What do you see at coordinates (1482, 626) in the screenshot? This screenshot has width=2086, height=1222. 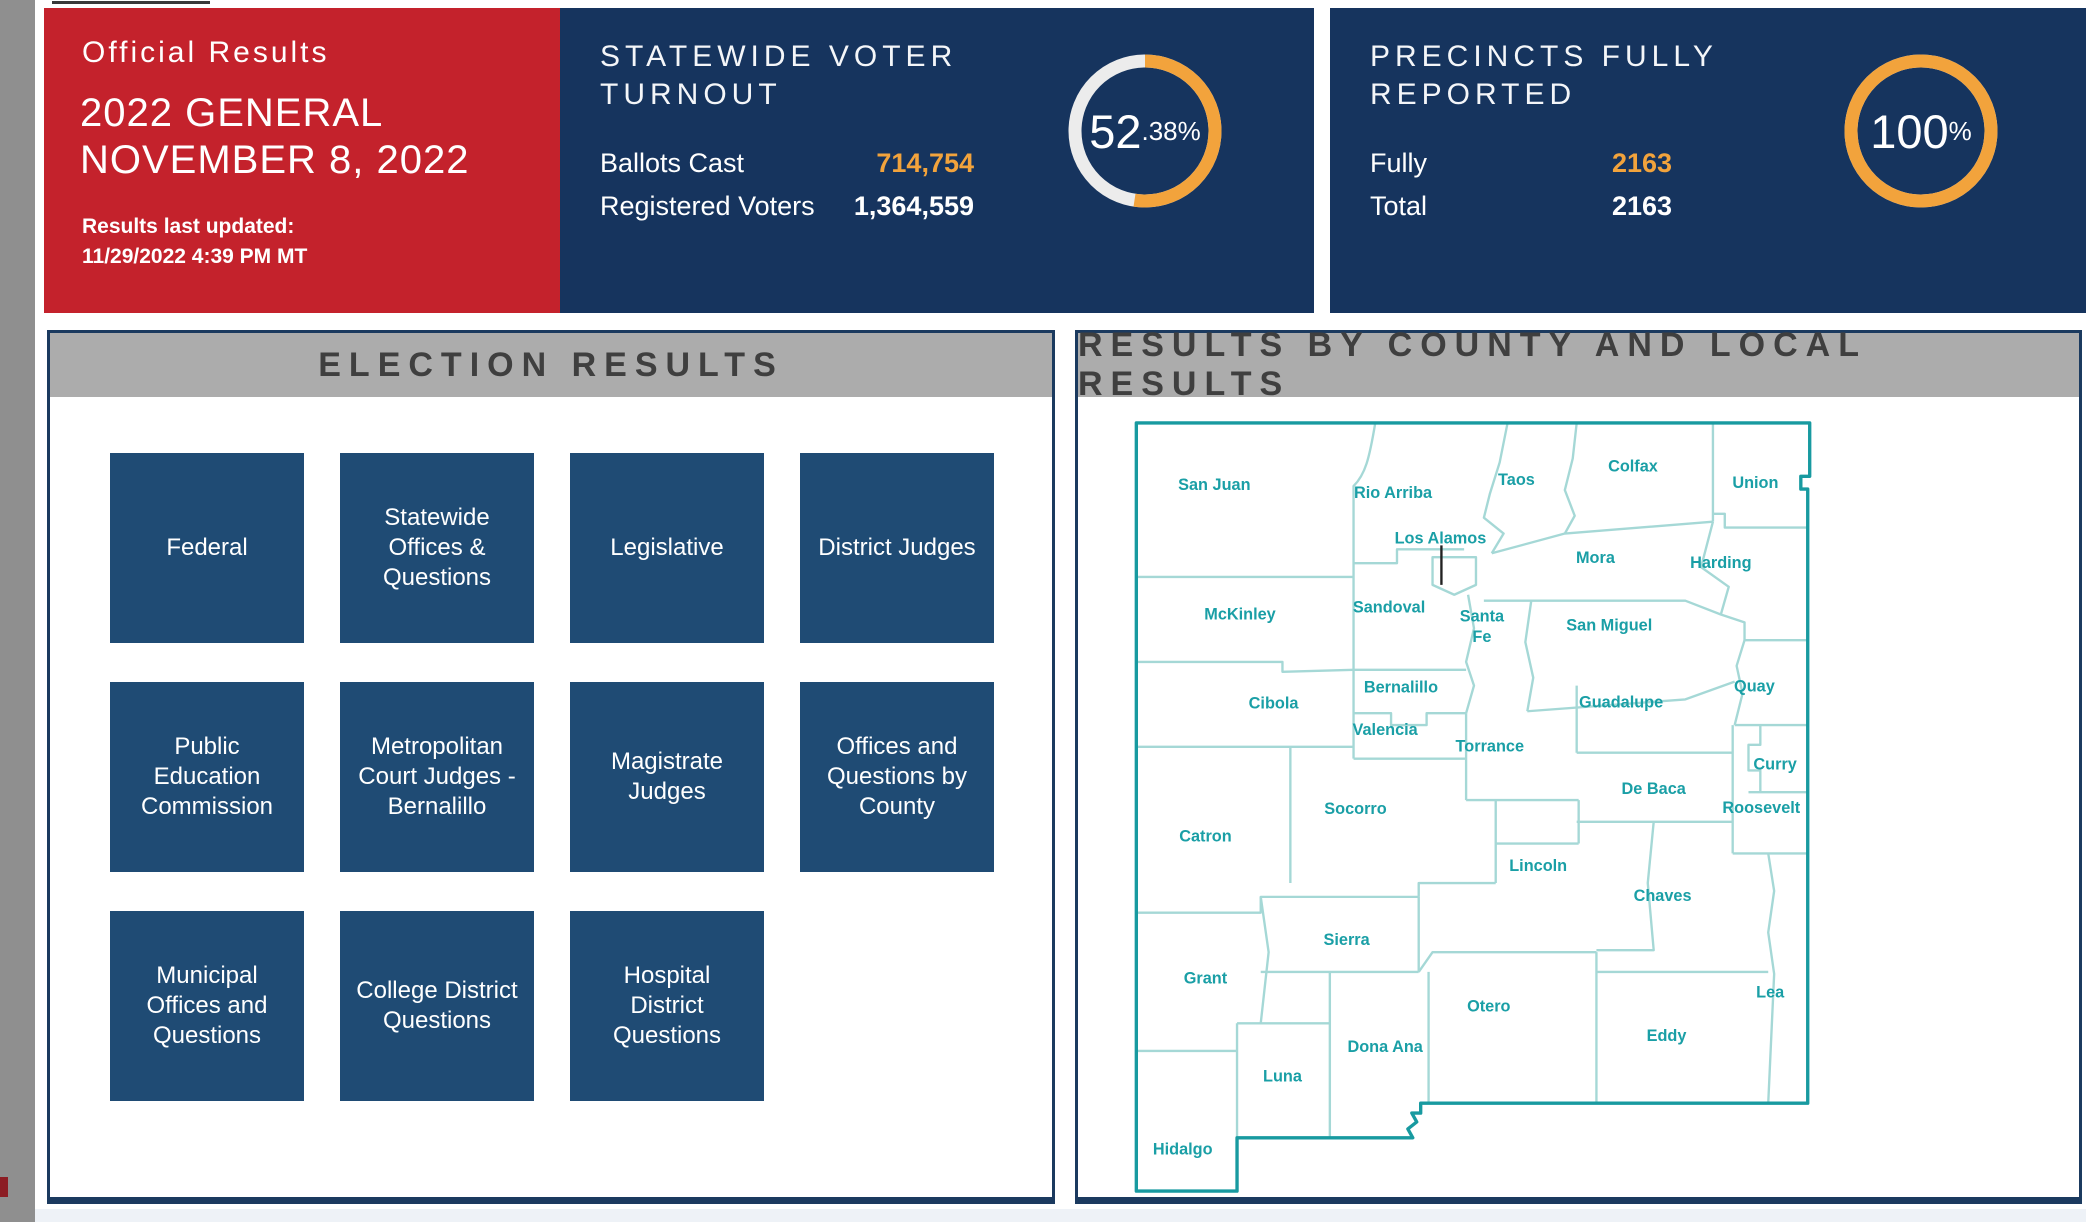 I see `county-label-santa-fe: Santa Fe` at bounding box center [1482, 626].